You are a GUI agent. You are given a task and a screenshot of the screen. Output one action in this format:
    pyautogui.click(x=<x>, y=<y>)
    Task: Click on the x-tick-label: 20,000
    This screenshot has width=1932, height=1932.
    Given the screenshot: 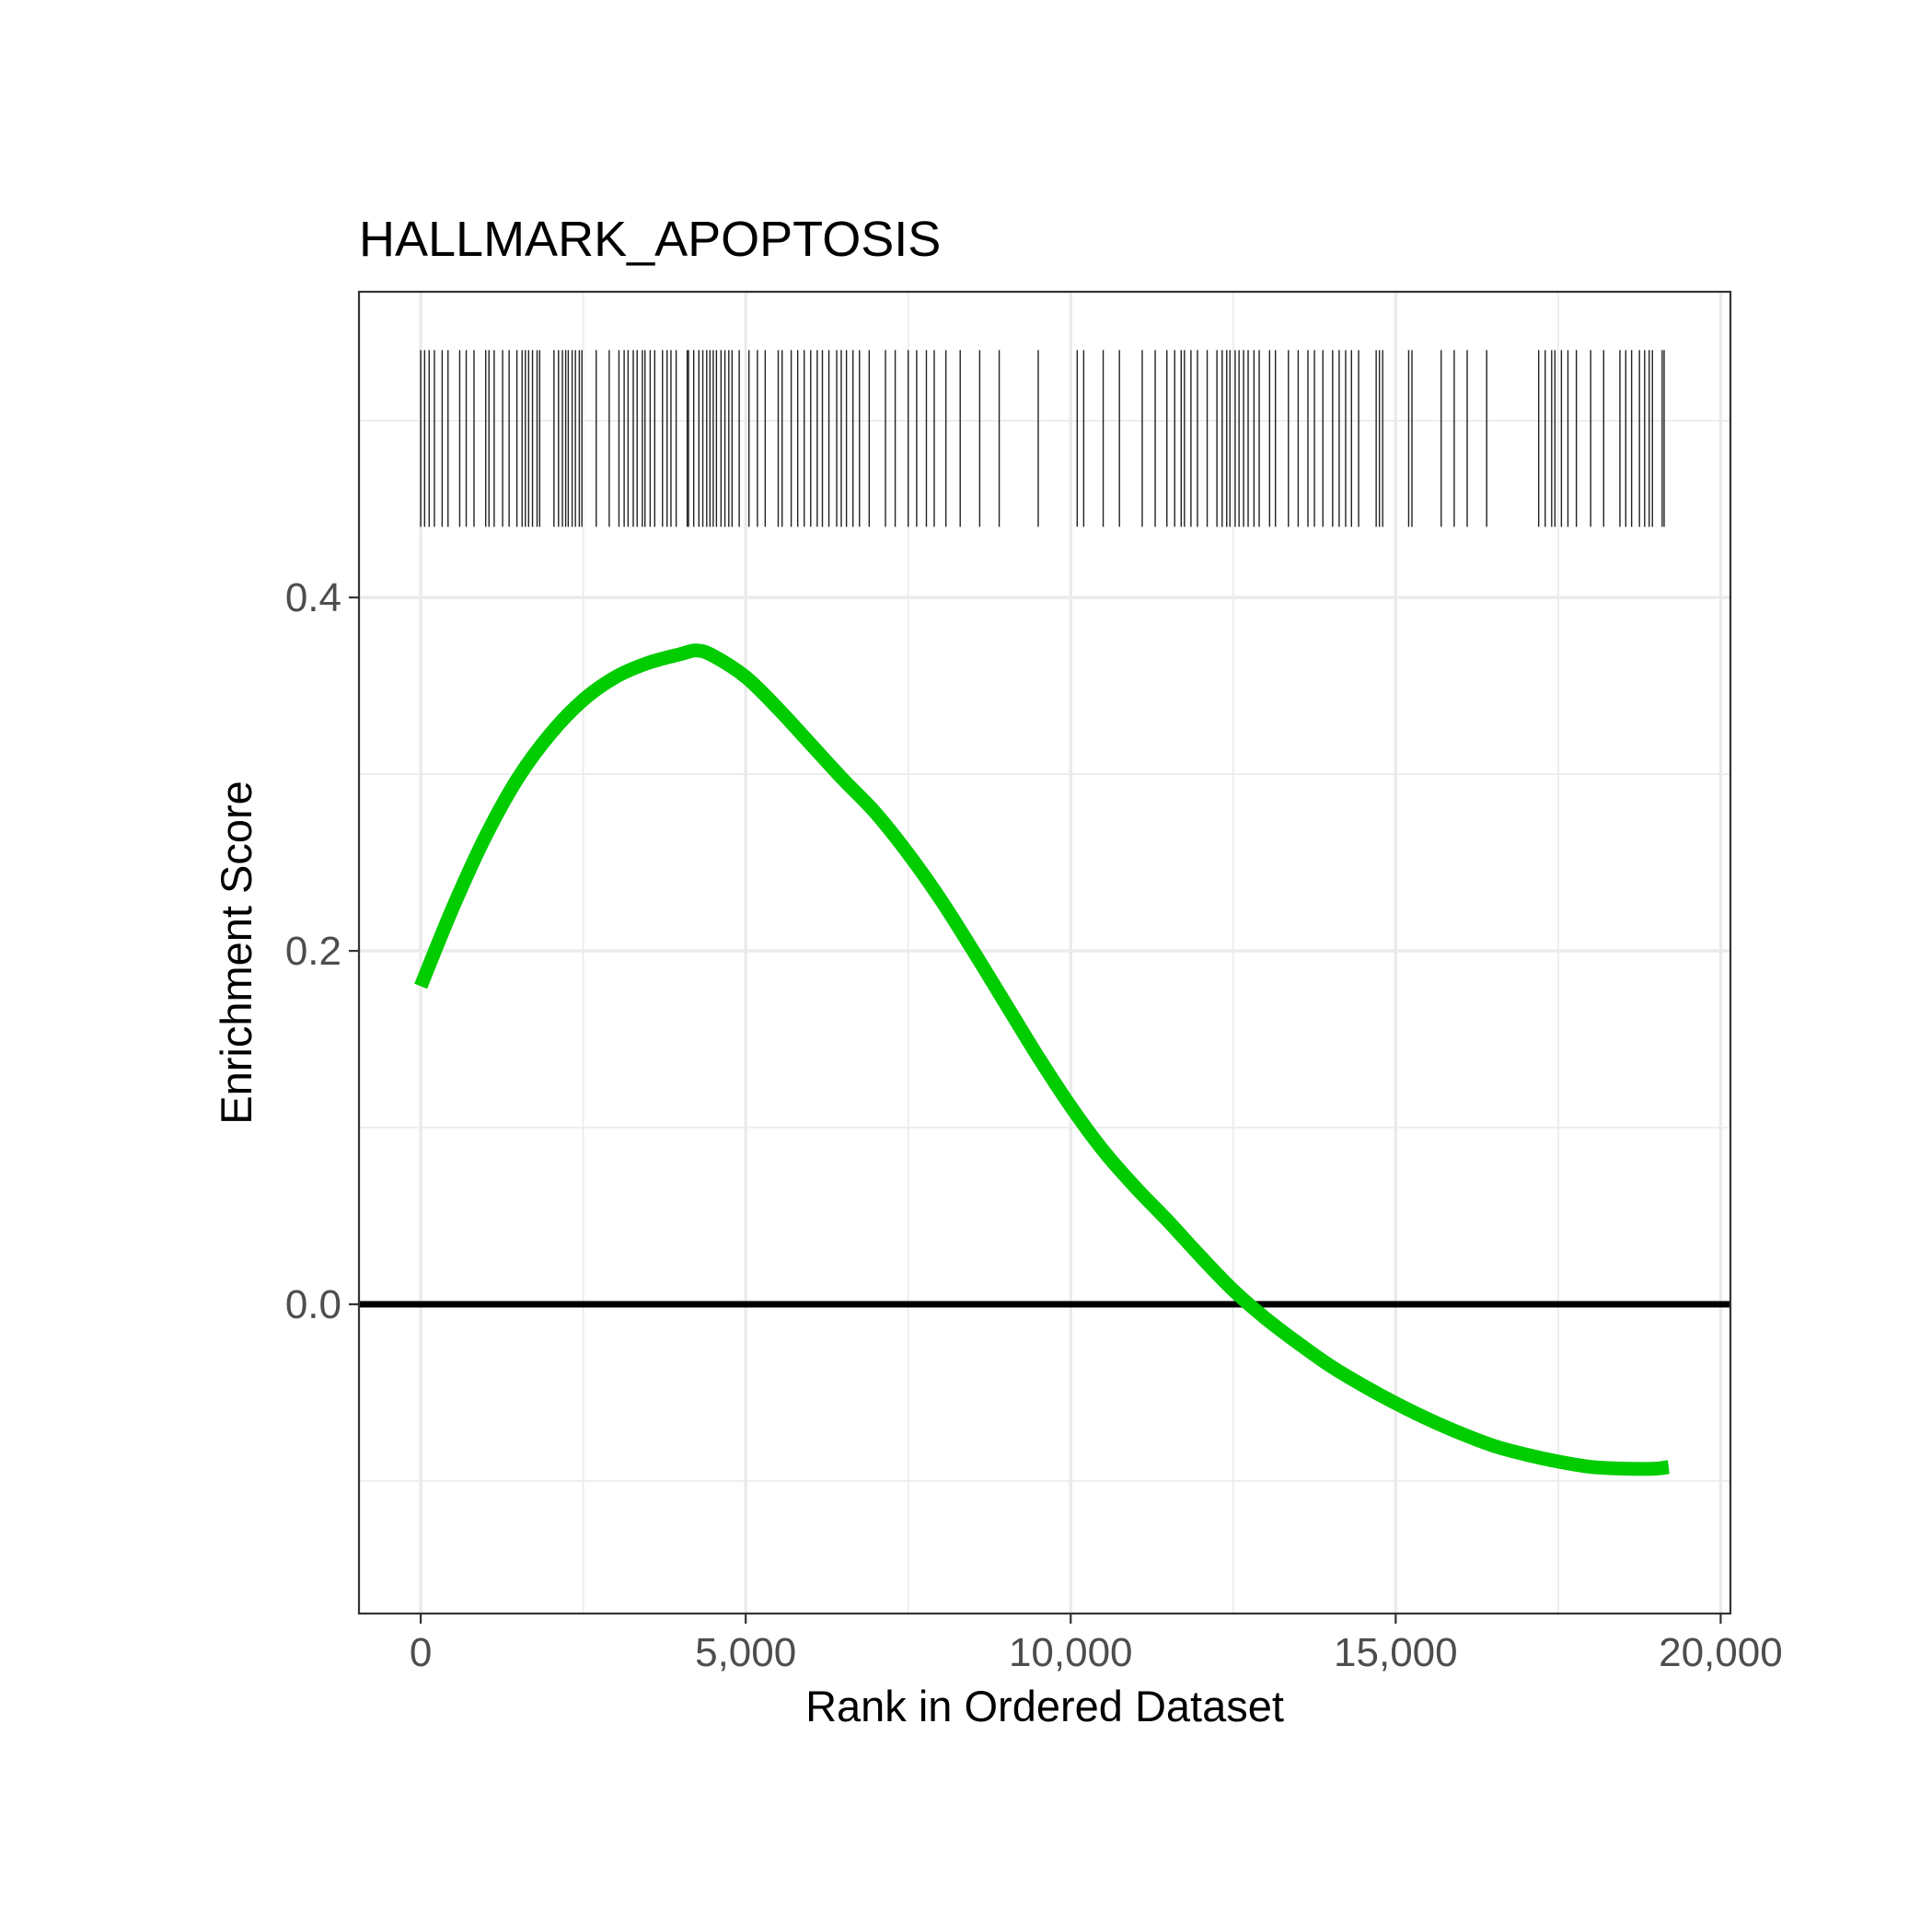 What is the action you would take?
    pyautogui.click(x=1721, y=1653)
    